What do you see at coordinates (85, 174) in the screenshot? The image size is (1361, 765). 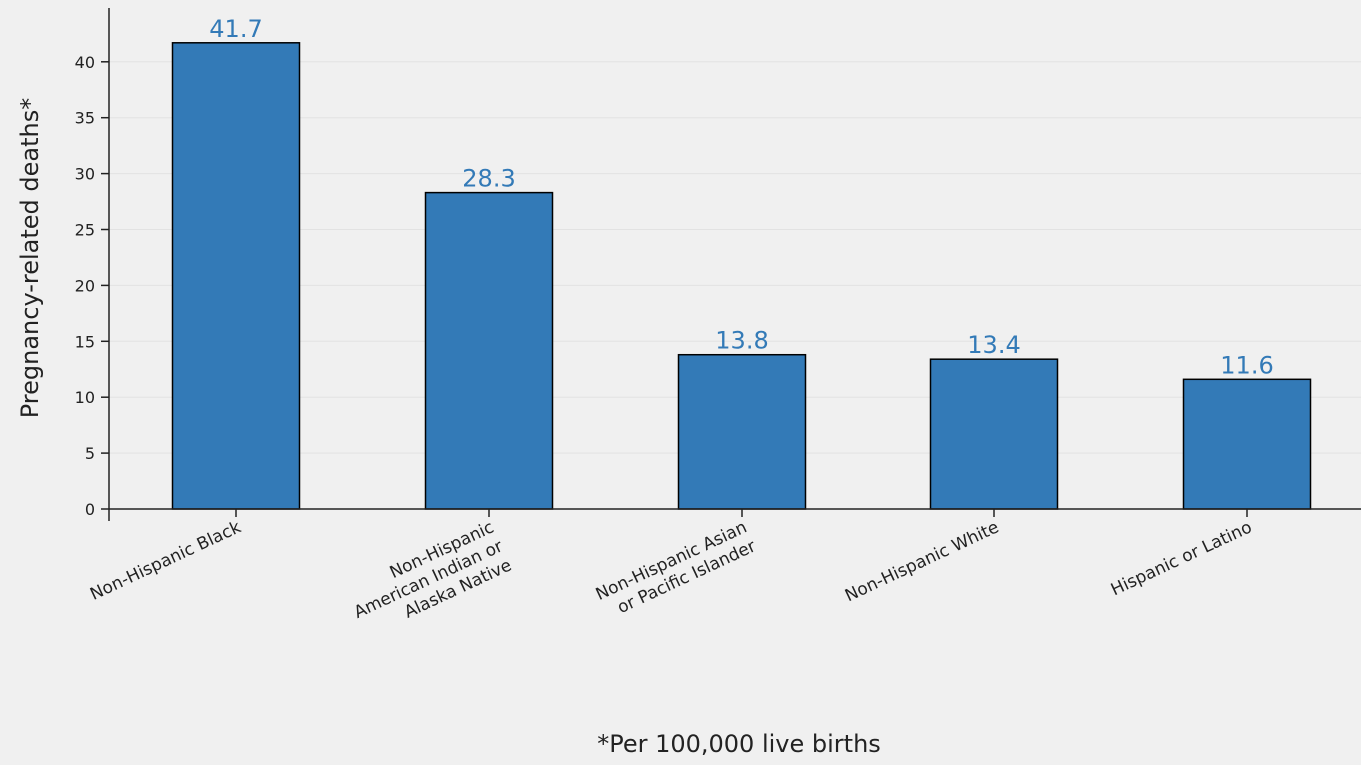 I see `y-tick-label: 30` at bounding box center [85, 174].